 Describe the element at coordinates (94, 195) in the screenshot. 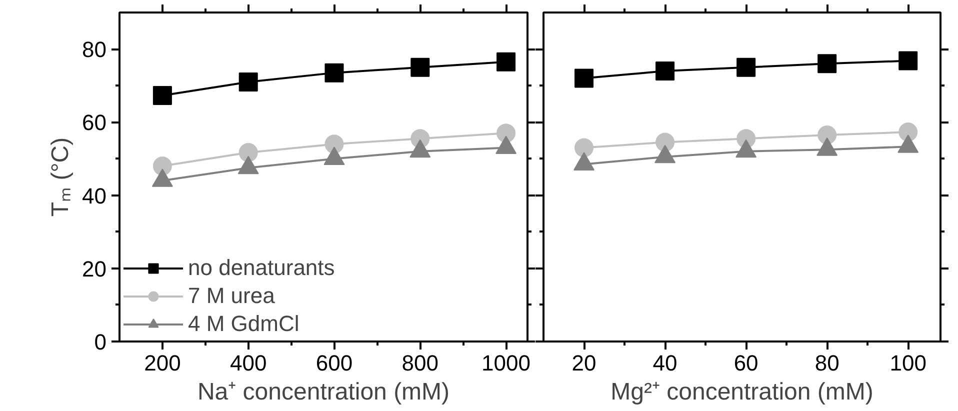

I see `y-tick-label: 40` at that location.